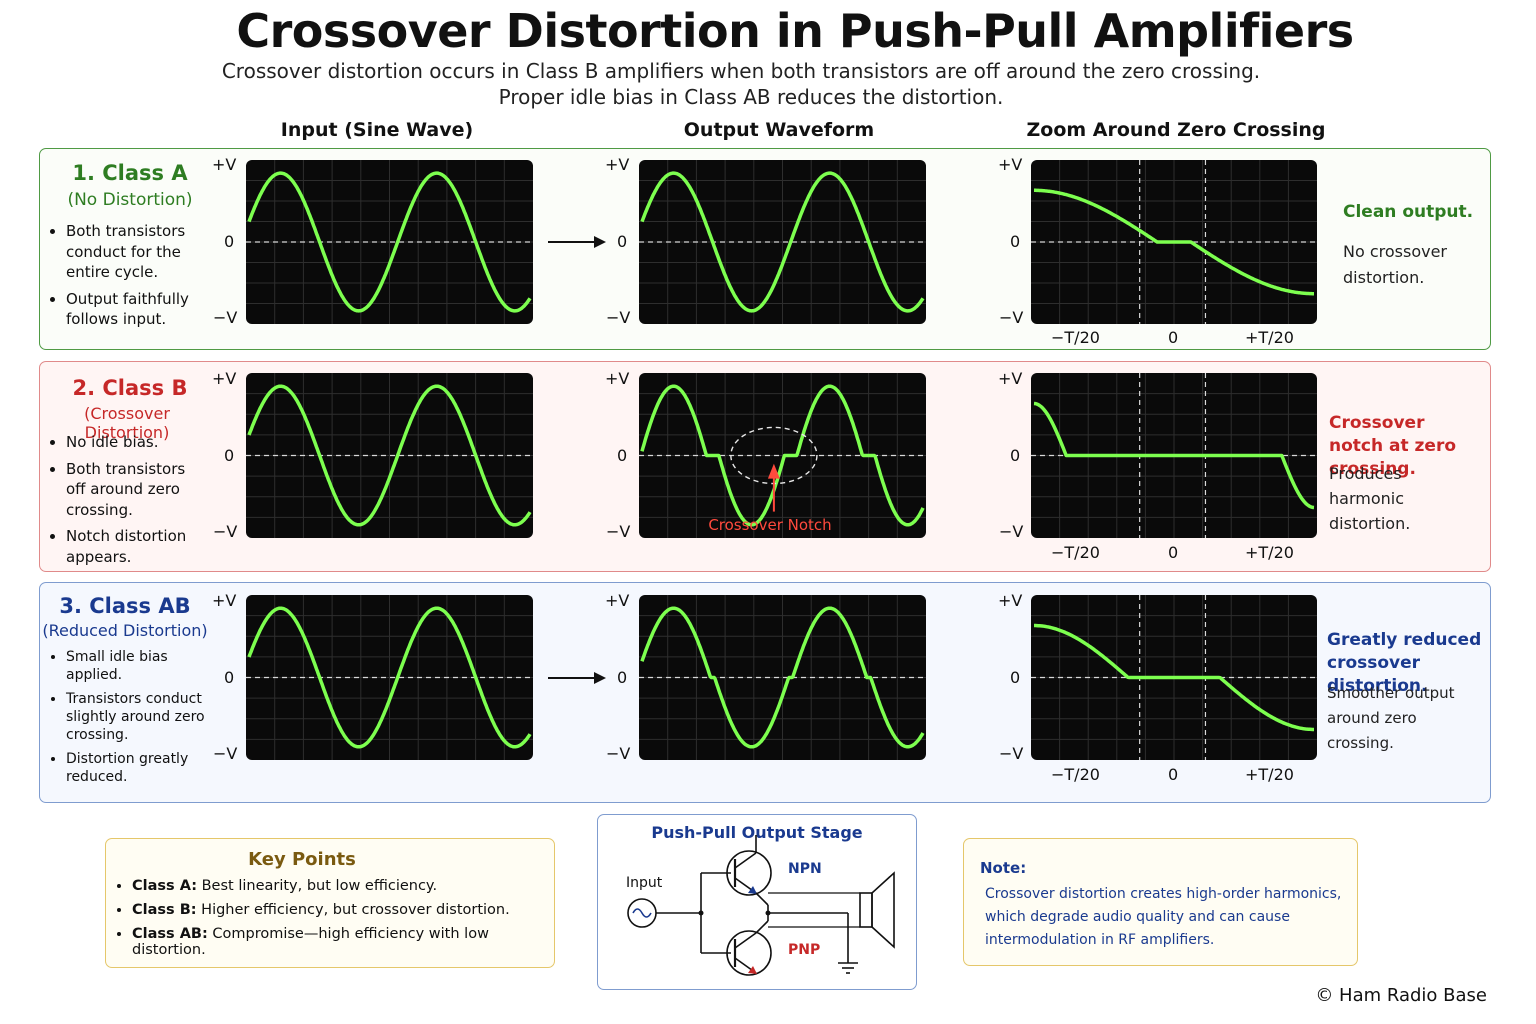 This screenshot has height=1024, width=1536. Describe the element at coordinates (377, 130) in the screenshot. I see `column-header-input: Input (Sine Wave)` at that location.